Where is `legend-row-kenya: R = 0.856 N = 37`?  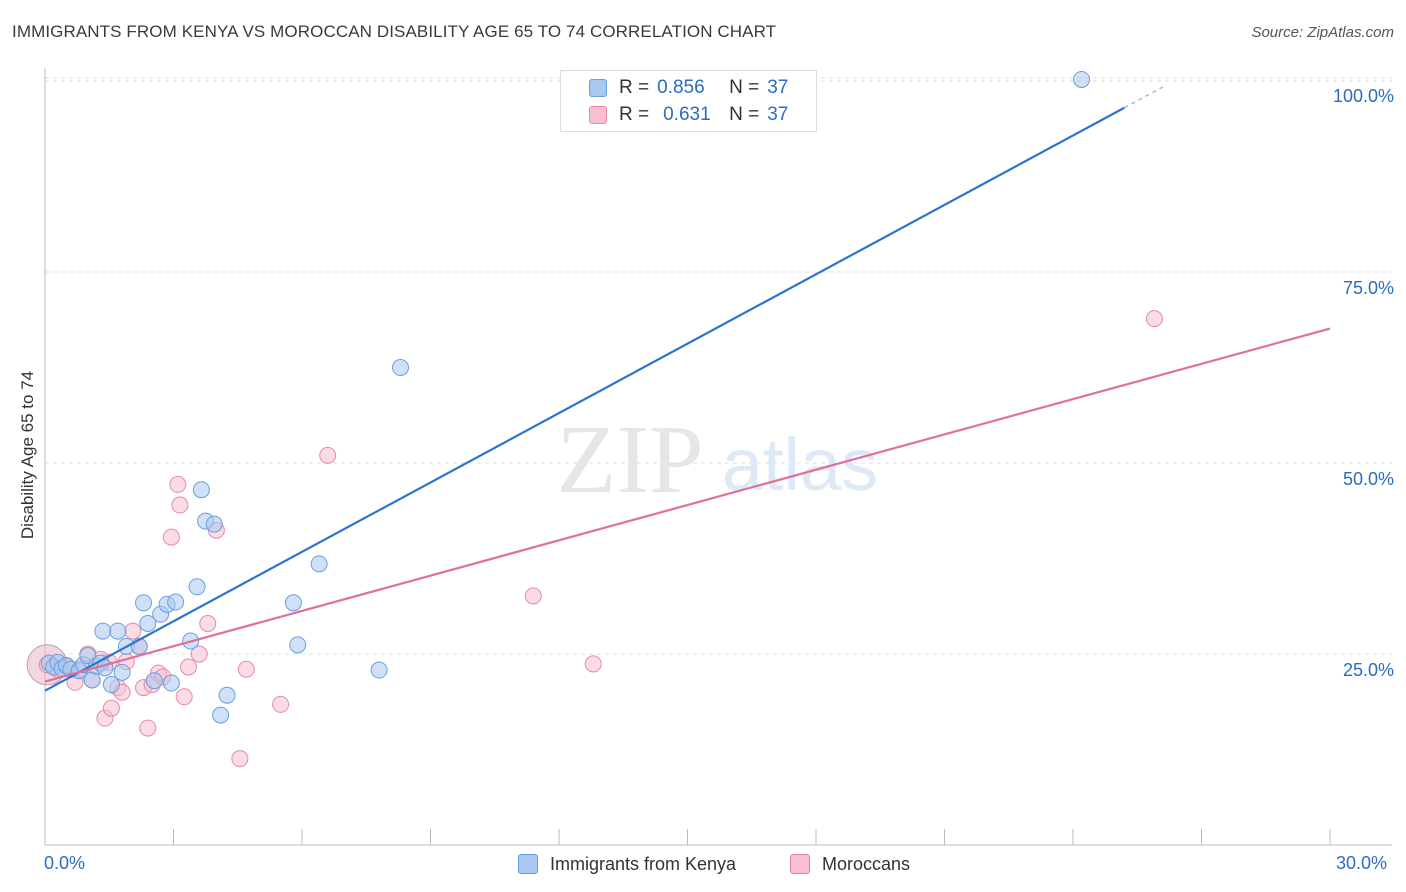 legend-row-kenya: R = 0.856 N = 37 is located at coordinates (688, 88).